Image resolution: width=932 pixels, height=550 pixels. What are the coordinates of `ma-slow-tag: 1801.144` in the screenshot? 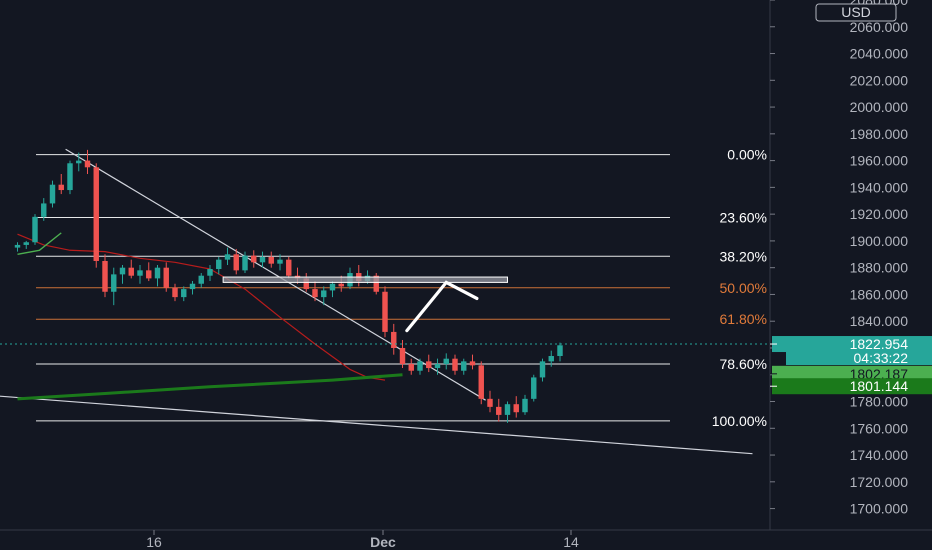 It's located at (851, 386).